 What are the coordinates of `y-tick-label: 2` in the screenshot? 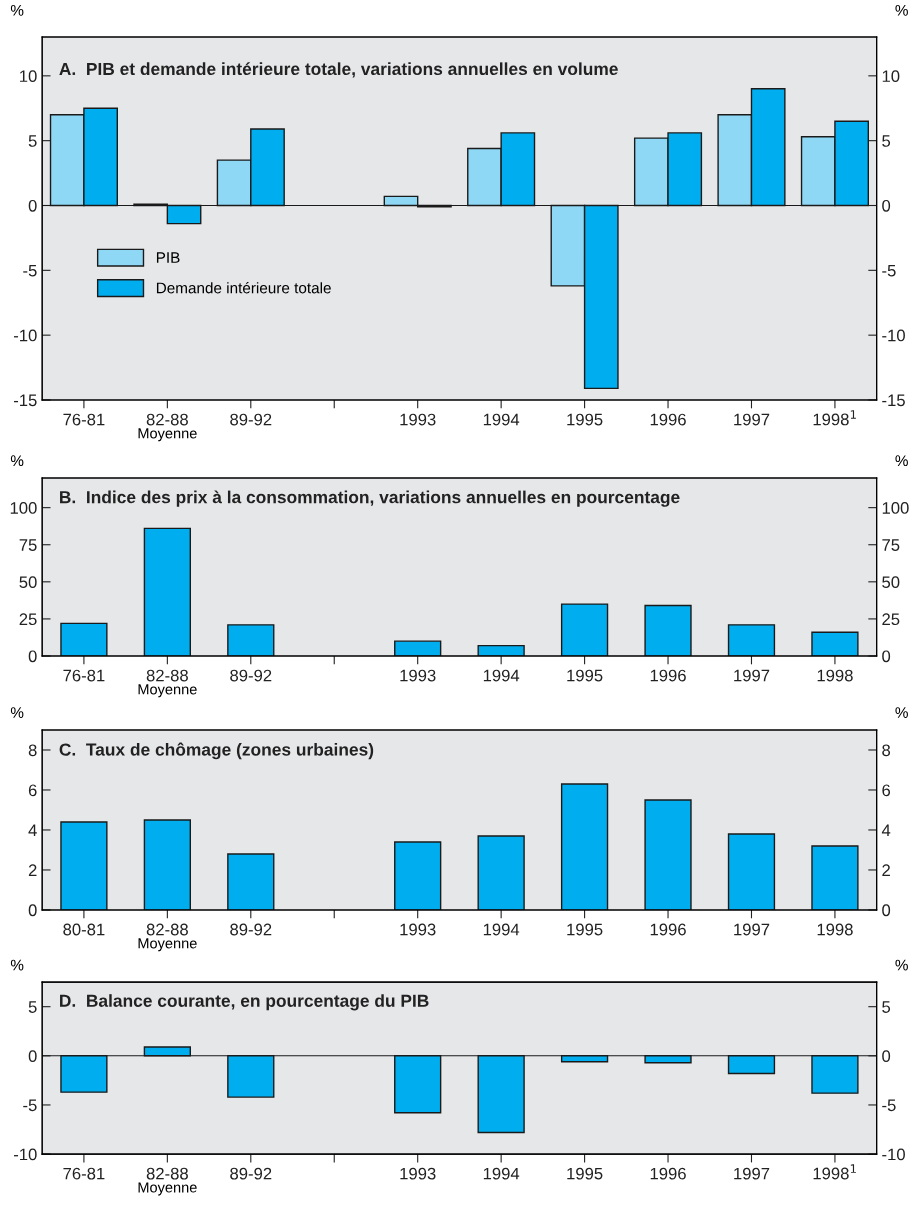 It's located at (32, 870).